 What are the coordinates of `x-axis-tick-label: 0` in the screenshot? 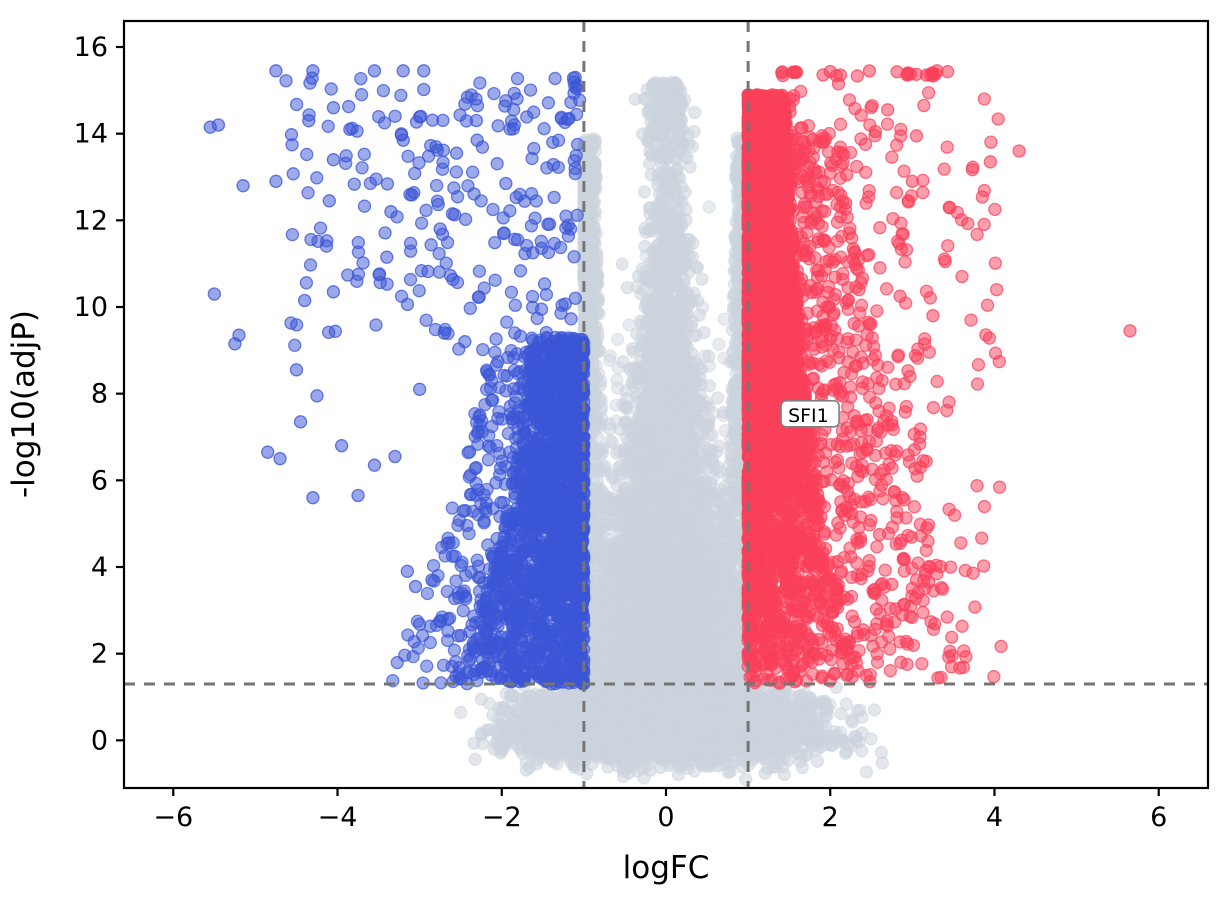 It's located at (665, 817).